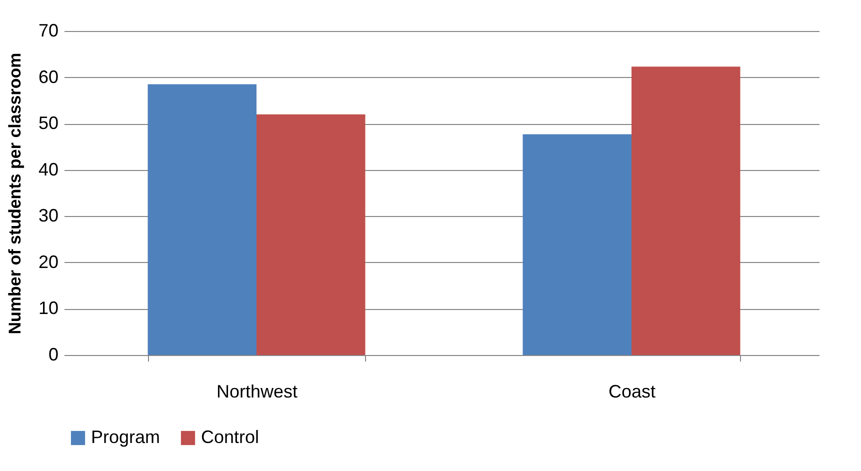 This screenshot has height=471, width=861. Describe the element at coordinates (257, 392) in the screenshot. I see `x-tick-label: Northwest` at that location.